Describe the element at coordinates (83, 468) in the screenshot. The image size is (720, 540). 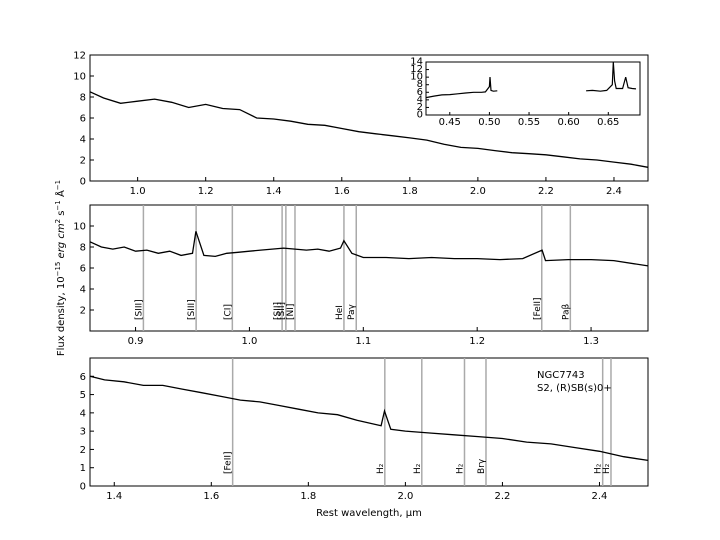
I see `y-tick-label: 1` at that location.